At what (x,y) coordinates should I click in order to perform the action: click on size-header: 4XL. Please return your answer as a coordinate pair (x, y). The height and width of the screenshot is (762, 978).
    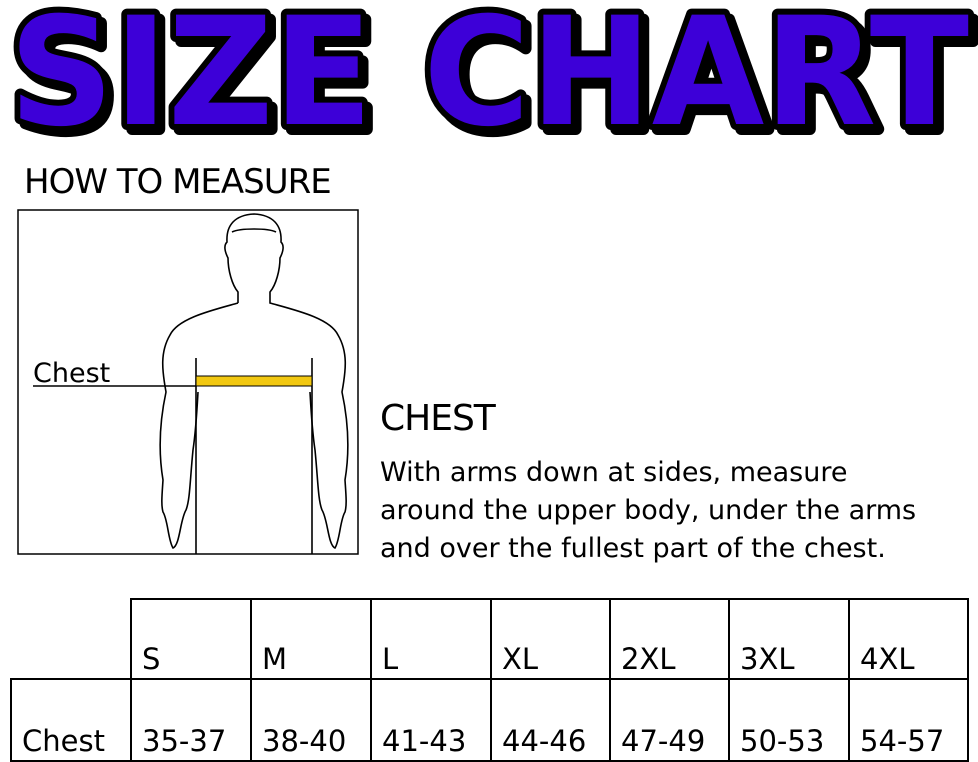
    Looking at the image, I should click on (887, 659).